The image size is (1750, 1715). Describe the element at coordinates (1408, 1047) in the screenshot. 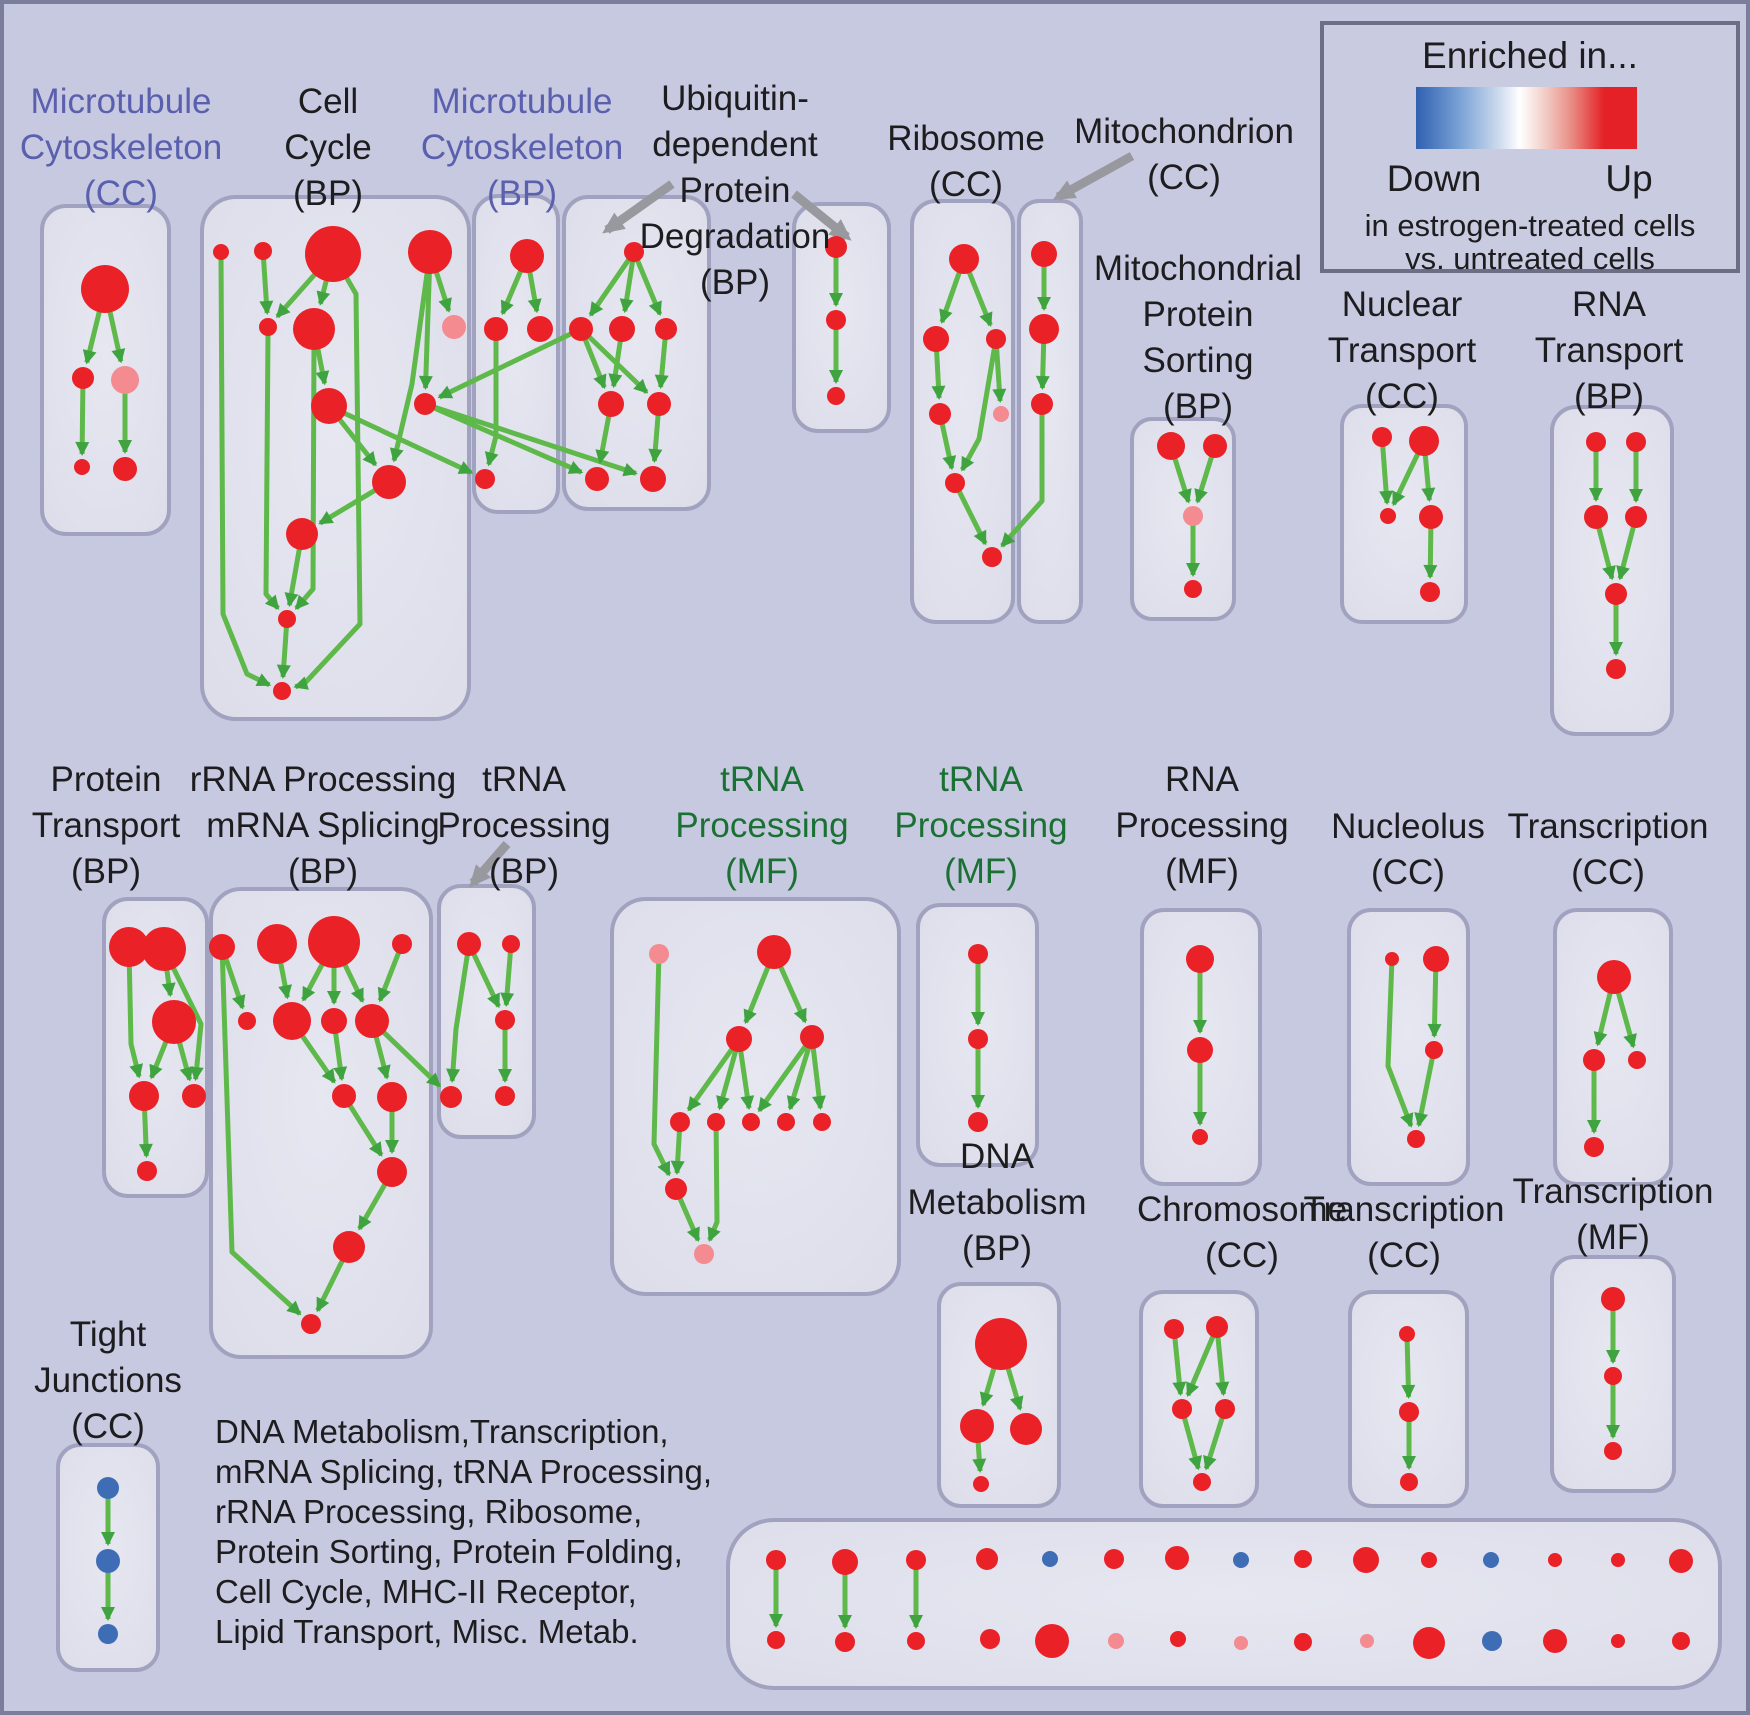

I see `cluster-box-nucleolus-cc` at that location.